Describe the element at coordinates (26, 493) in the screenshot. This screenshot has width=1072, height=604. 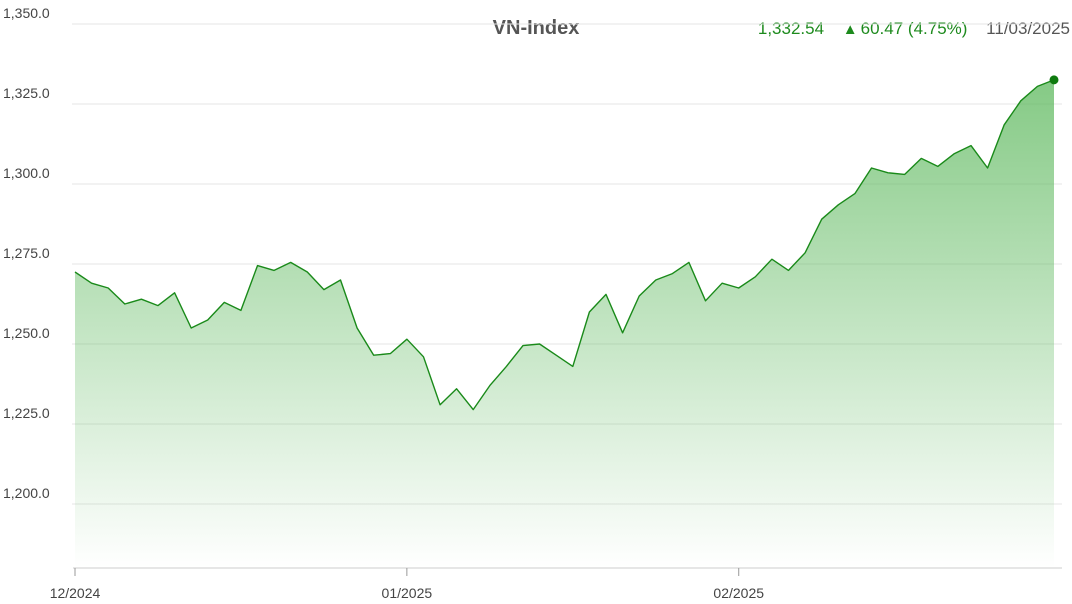
I see `y-tick-label: 1,200.0` at that location.